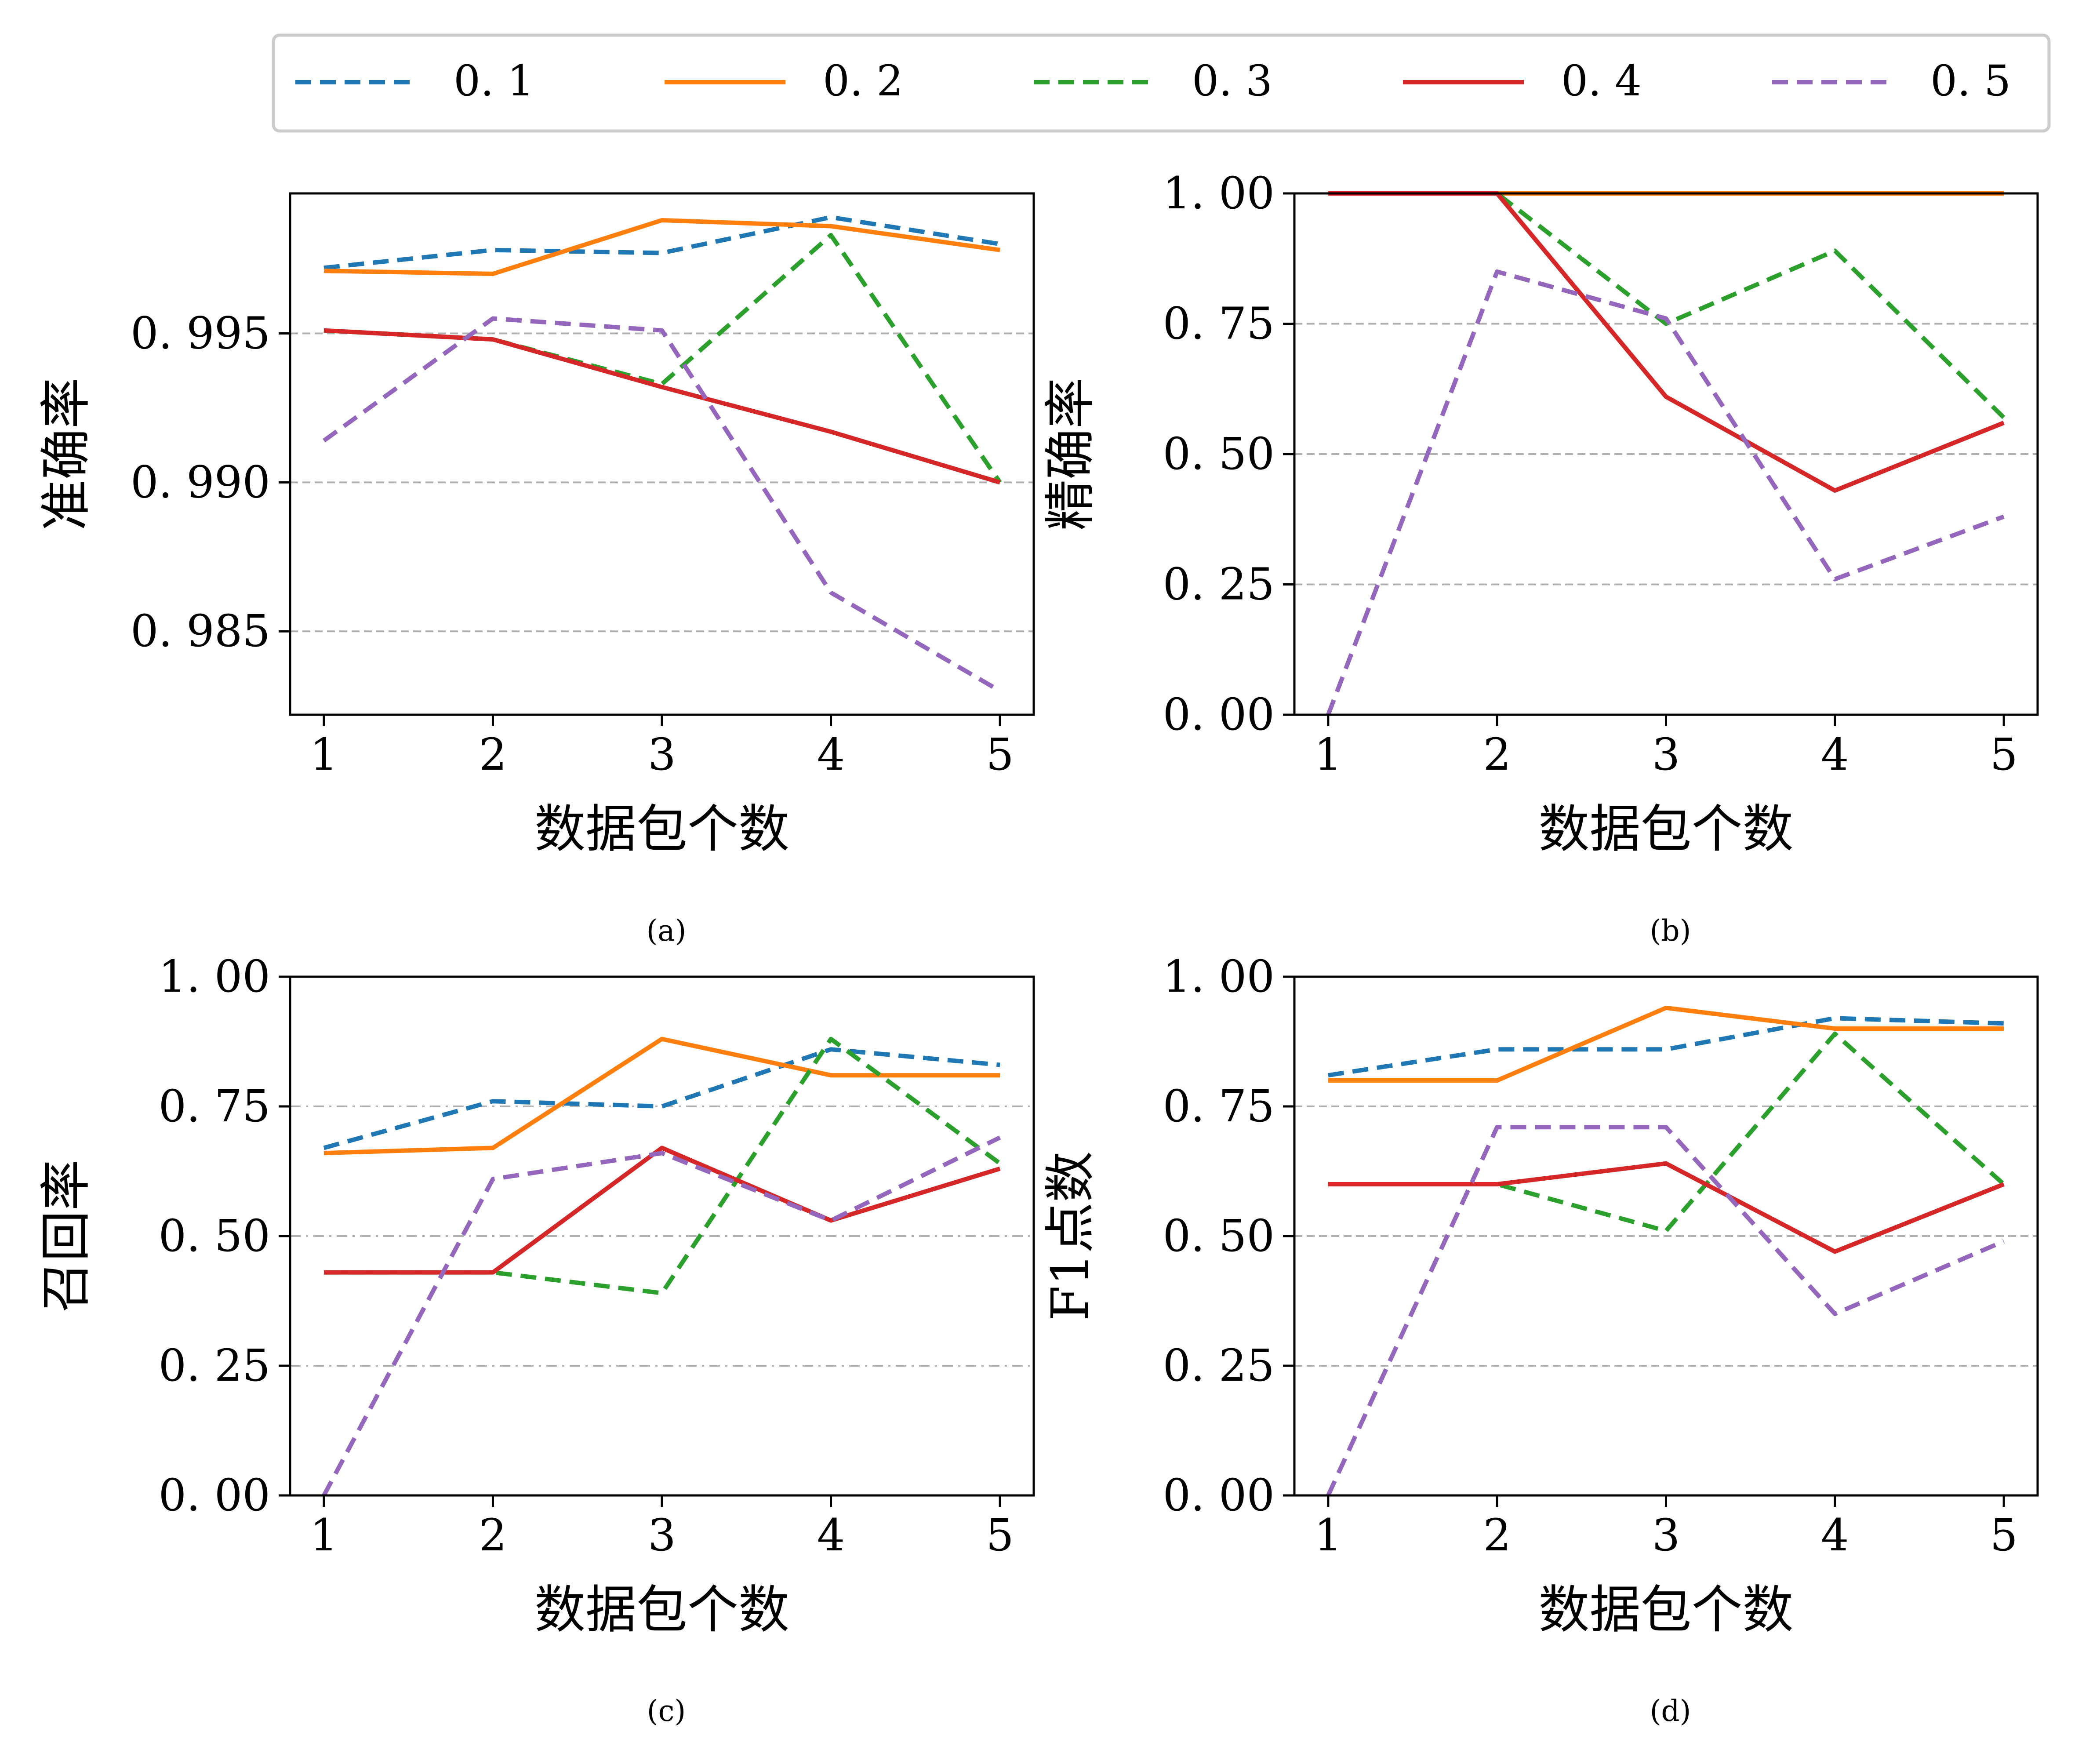 The image size is (2082, 1764). I want to click on legend-label: 0. 1, so click(494, 80).